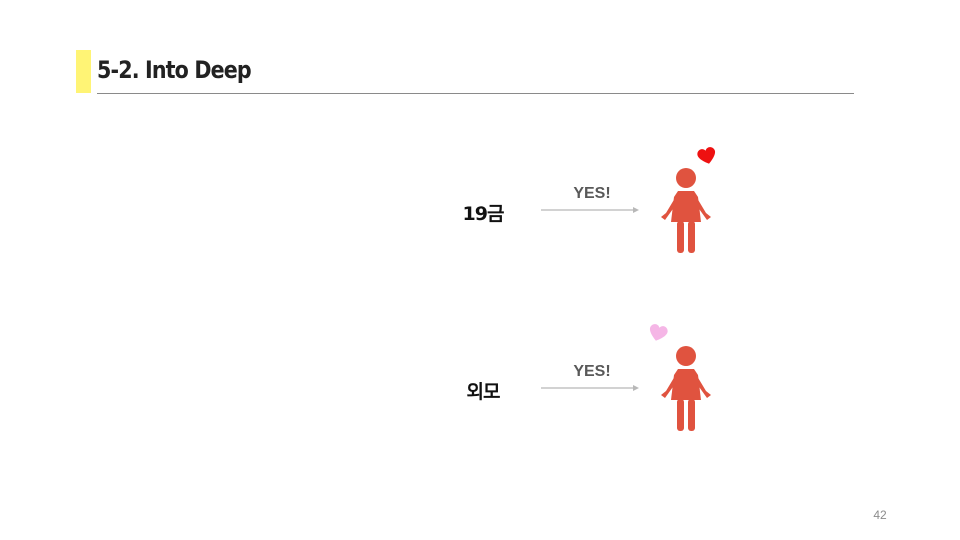 Image resolution: width=960 pixels, height=540 pixels. Describe the element at coordinates (83, 71) in the screenshot. I see `title-accent-bar` at that location.